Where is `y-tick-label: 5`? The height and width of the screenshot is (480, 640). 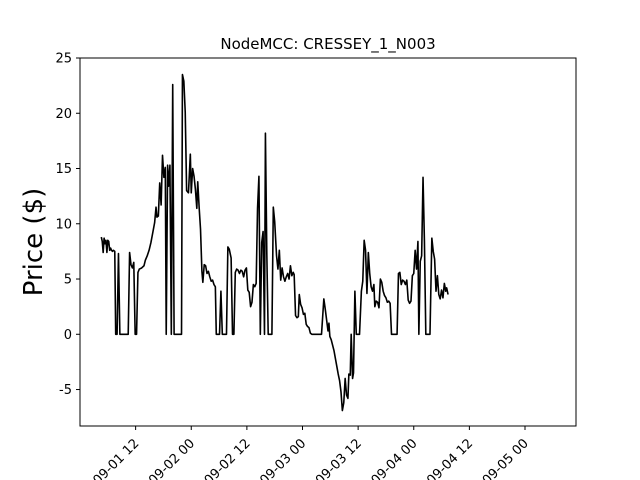
y-tick-label: 5 is located at coordinates (68, 280).